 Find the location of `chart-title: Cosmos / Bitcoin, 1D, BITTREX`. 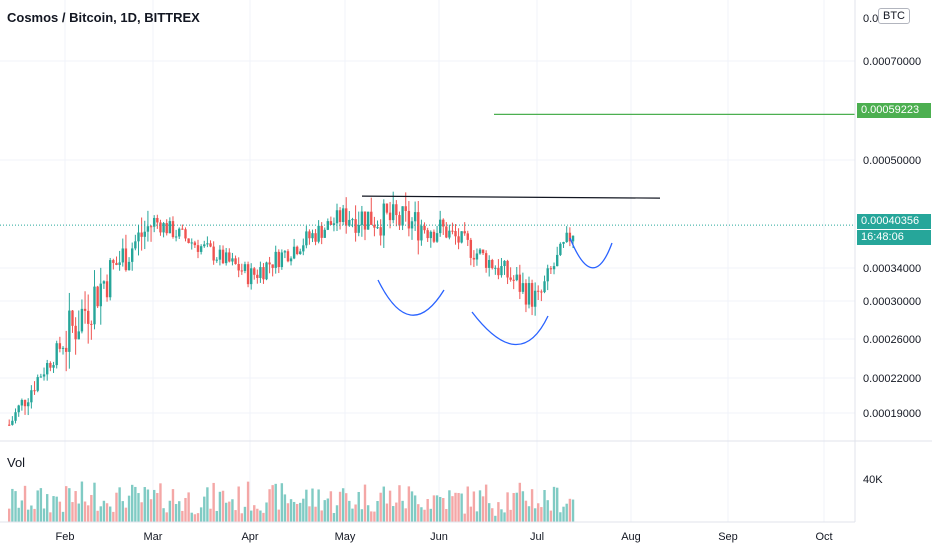

chart-title: Cosmos / Bitcoin, 1D, BITTREX is located at coordinates (103, 17).